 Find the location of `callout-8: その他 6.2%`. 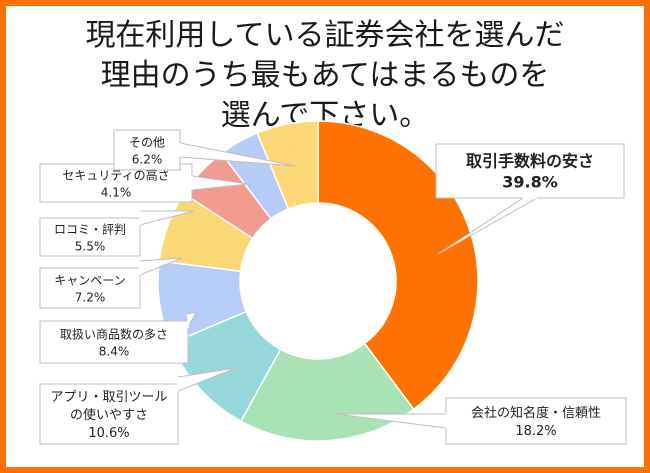

callout-8: その他 6.2% is located at coordinates (205, 150).